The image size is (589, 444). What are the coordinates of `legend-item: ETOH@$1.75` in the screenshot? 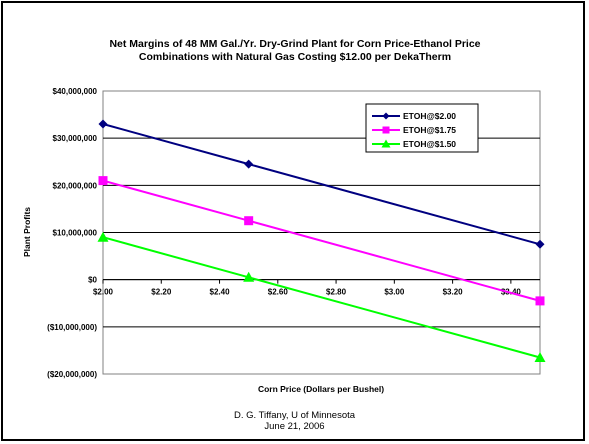 It's located at (414, 130).